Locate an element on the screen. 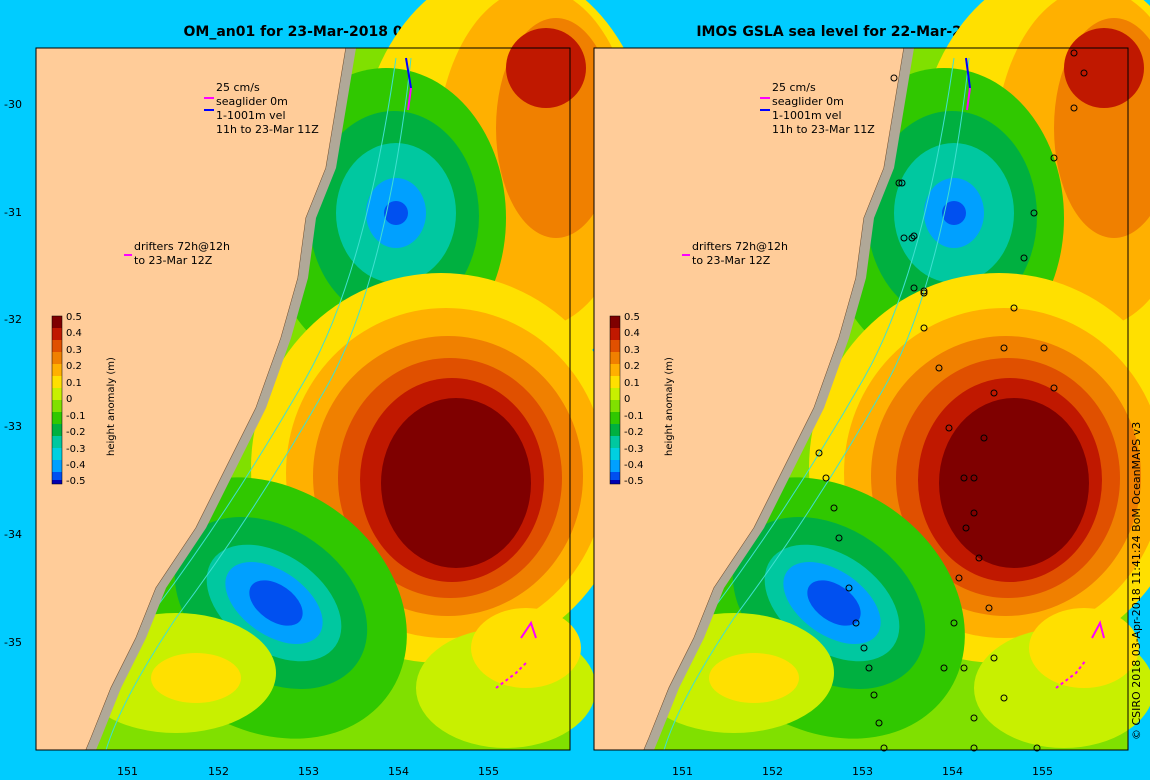 The width and height of the screenshot is (1150, 780). lat-tick: -30 is located at coordinates (13, 104).